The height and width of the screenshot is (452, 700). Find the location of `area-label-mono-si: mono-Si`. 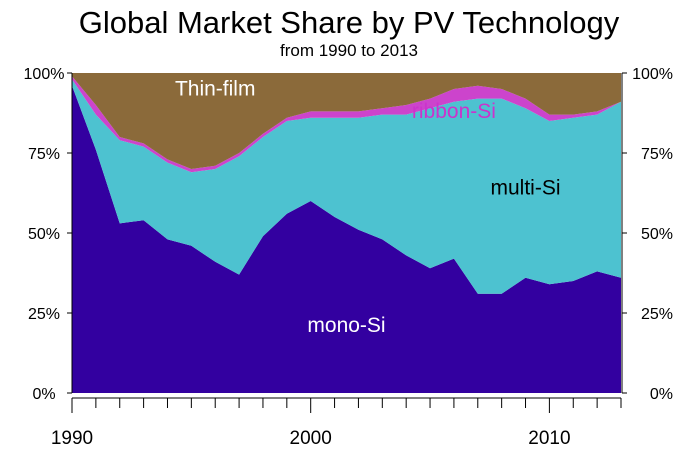

area-label-mono-si: mono-Si is located at coordinates (346, 325).